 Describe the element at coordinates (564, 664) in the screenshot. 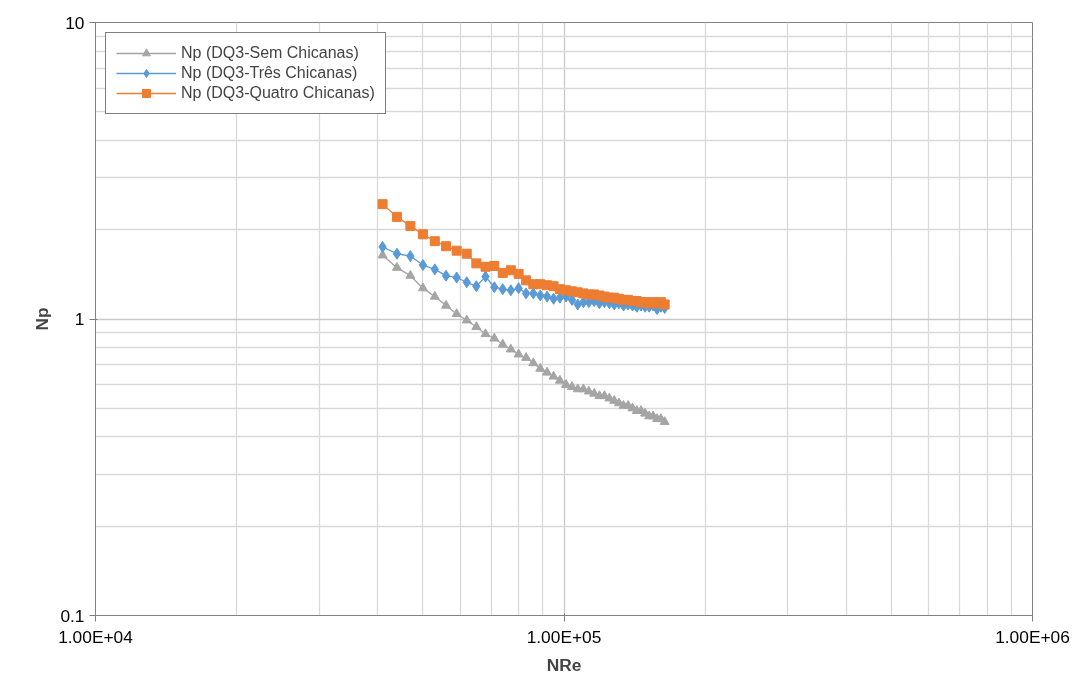

I see `x-axis-title: NRe` at that location.